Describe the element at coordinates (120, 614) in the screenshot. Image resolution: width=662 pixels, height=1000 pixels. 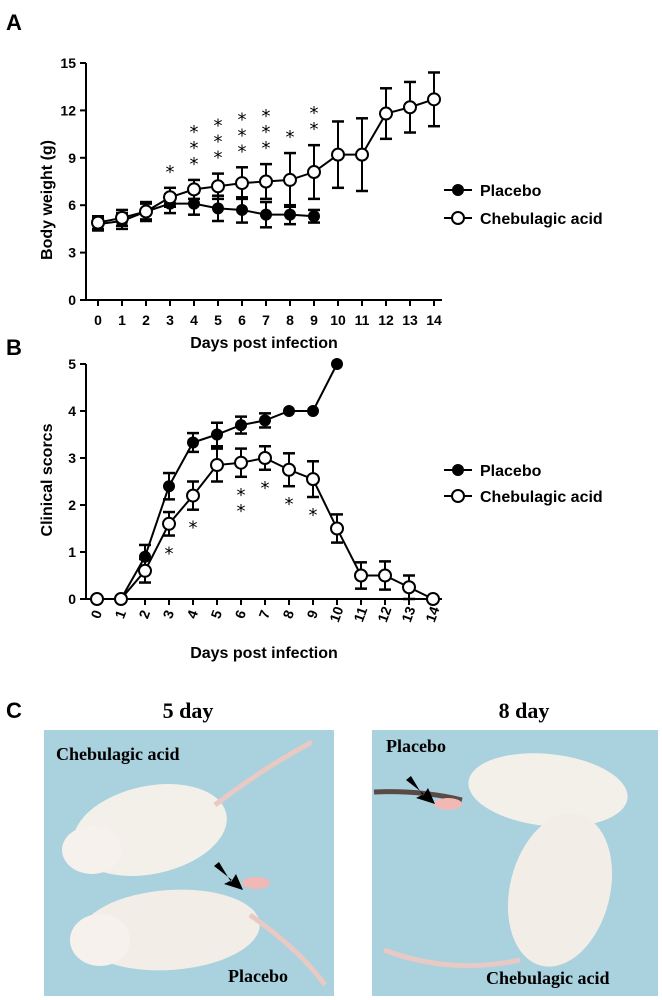
I see `chart-b-x-tick-label: 1` at that location.